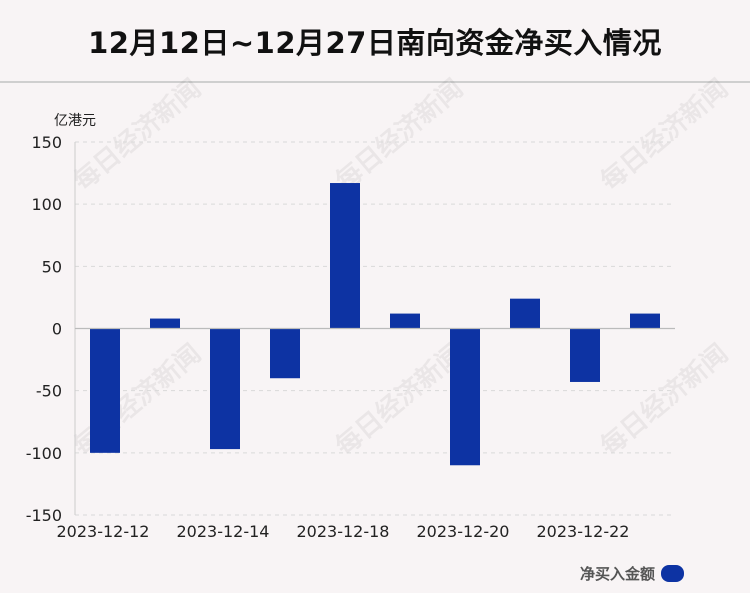 This screenshot has height=593, width=750. What do you see at coordinates (57, 329) in the screenshot?
I see `y-tick-label: 0` at bounding box center [57, 329].